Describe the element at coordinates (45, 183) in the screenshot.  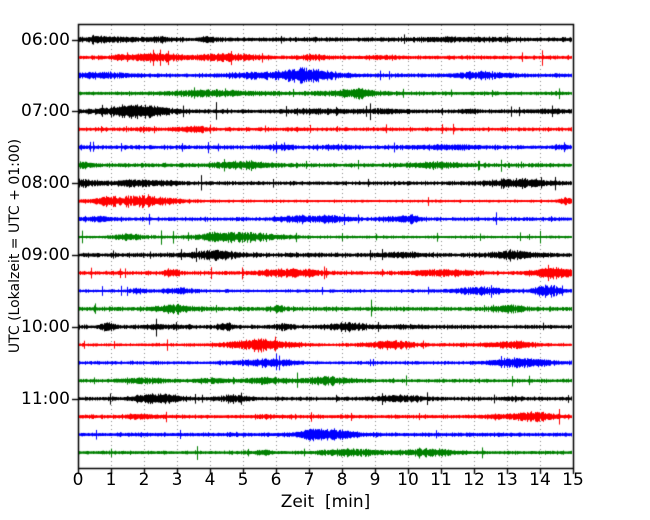
I see `hour-tick-label: 08:00` at that location.